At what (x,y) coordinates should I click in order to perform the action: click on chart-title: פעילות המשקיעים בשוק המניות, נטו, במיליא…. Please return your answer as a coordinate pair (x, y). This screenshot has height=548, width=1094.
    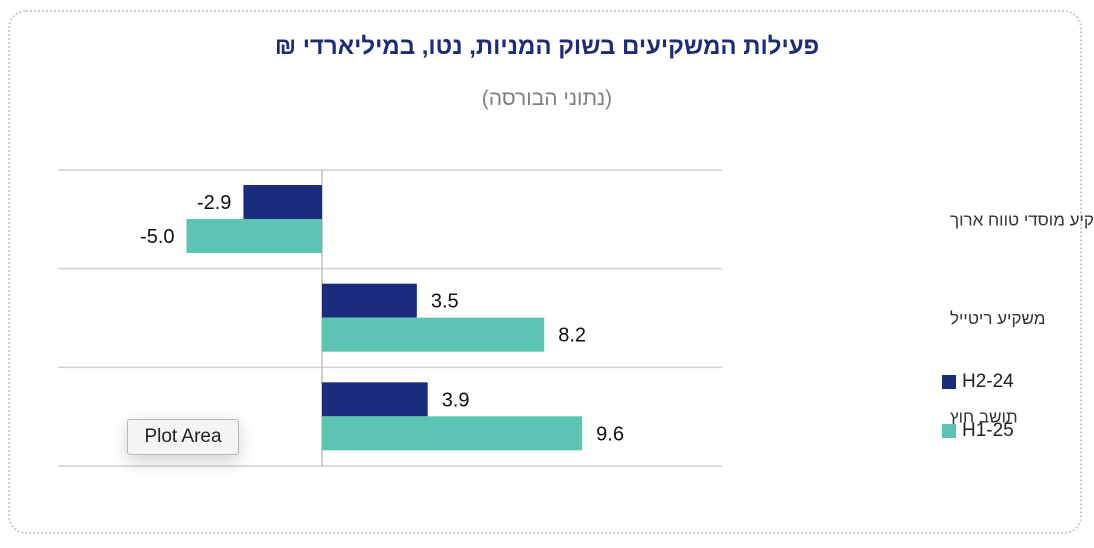
    Looking at the image, I should click on (547, 46).